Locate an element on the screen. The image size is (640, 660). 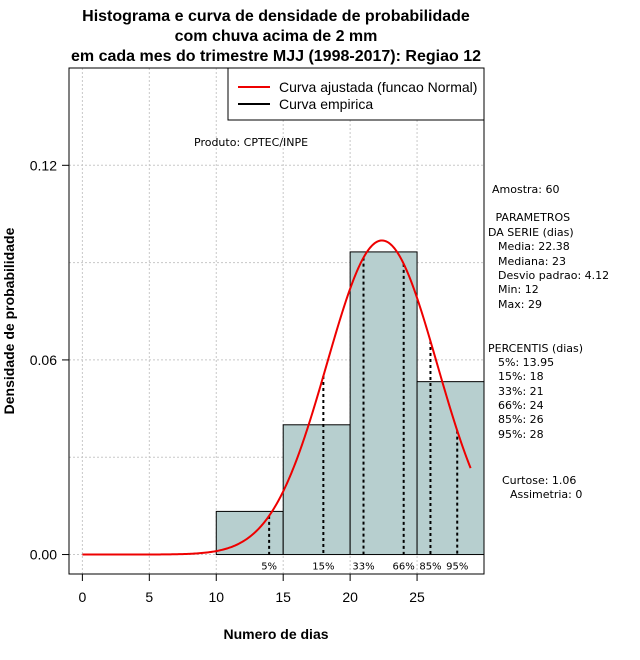
param-mediana: Mediana: 23 is located at coordinates (532, 261).